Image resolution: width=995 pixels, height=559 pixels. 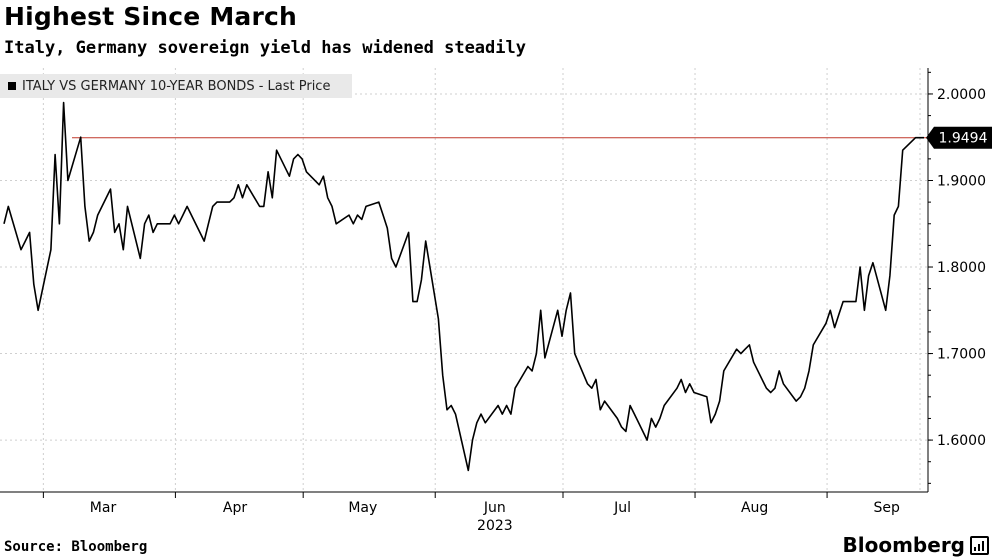 I want to click on legend-swatch, so click(x=12, y=86).